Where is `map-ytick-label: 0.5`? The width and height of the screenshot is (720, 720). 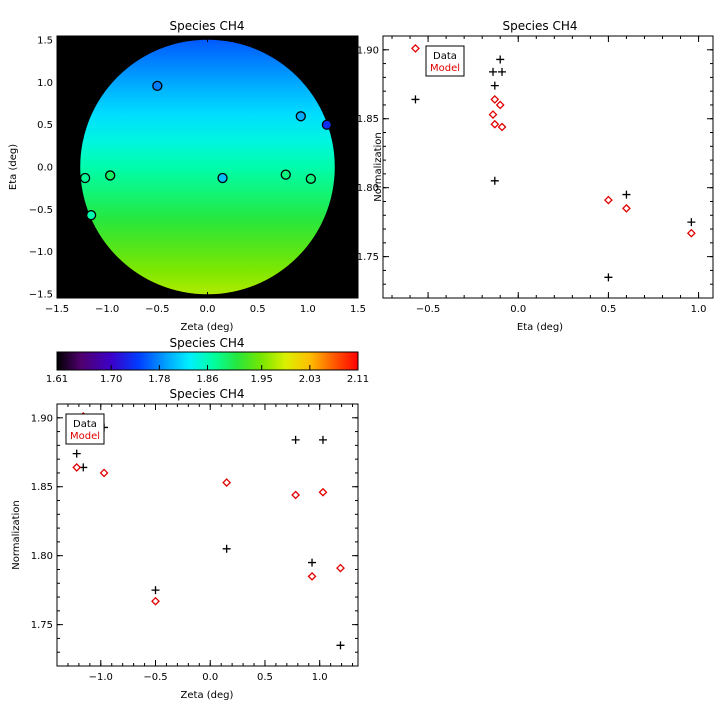 map-ytick-label: 0.5 is located at coordinates (45, 125).